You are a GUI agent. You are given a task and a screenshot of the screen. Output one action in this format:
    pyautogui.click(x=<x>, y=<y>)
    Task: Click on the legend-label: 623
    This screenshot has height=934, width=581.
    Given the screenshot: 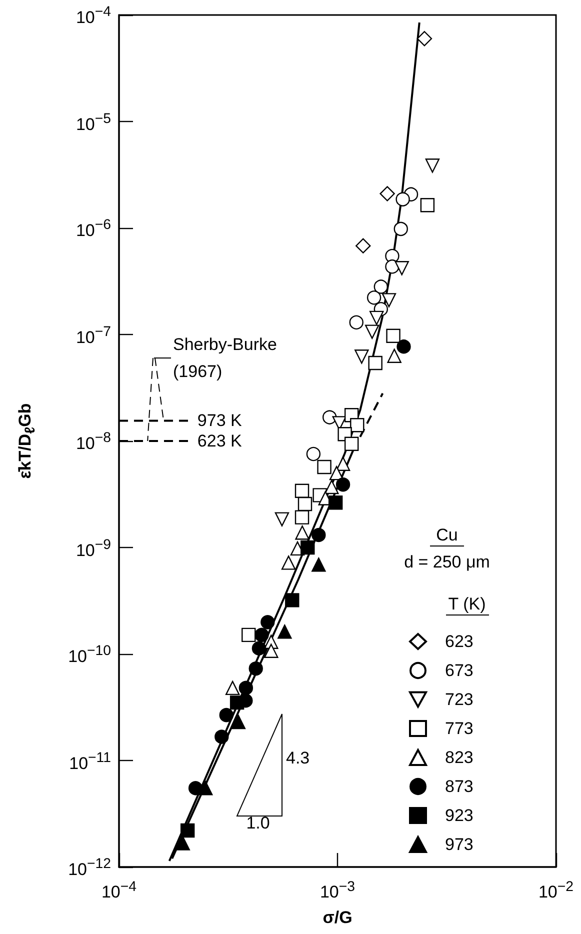 What is the action you would take?
    pyautogui.click(x=459, y=641)
    